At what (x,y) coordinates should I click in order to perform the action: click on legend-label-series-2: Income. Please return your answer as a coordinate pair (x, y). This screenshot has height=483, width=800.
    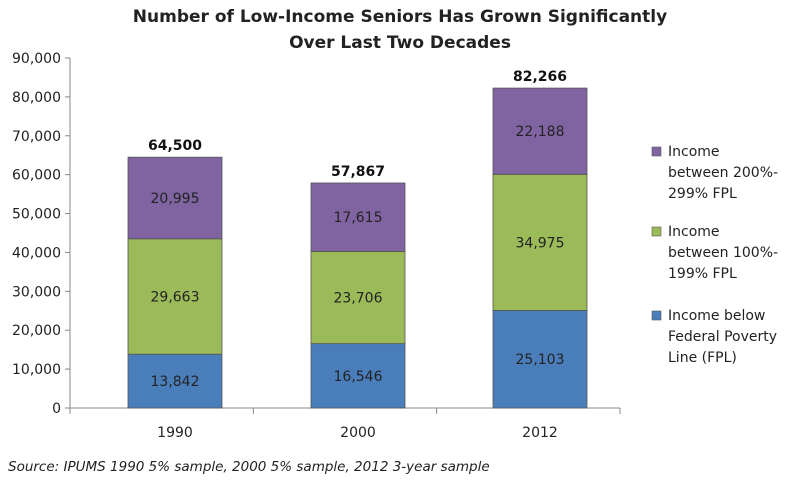
    Looking at the image, I should click on (694, 232).